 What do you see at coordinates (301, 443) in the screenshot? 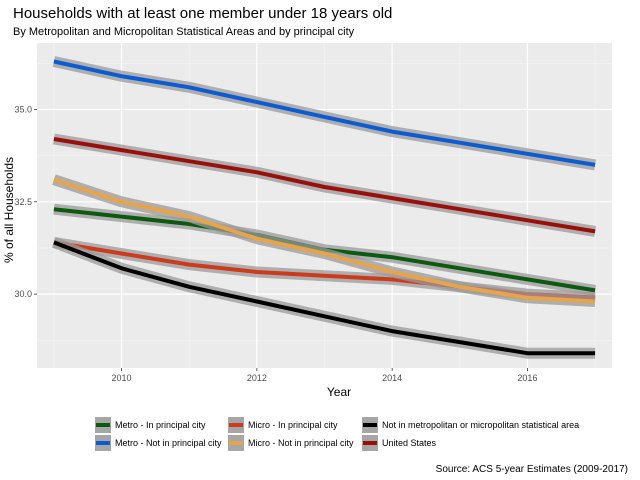
I see `legend-label: Micro - Not in principal city` at bounding box center [301, 443].